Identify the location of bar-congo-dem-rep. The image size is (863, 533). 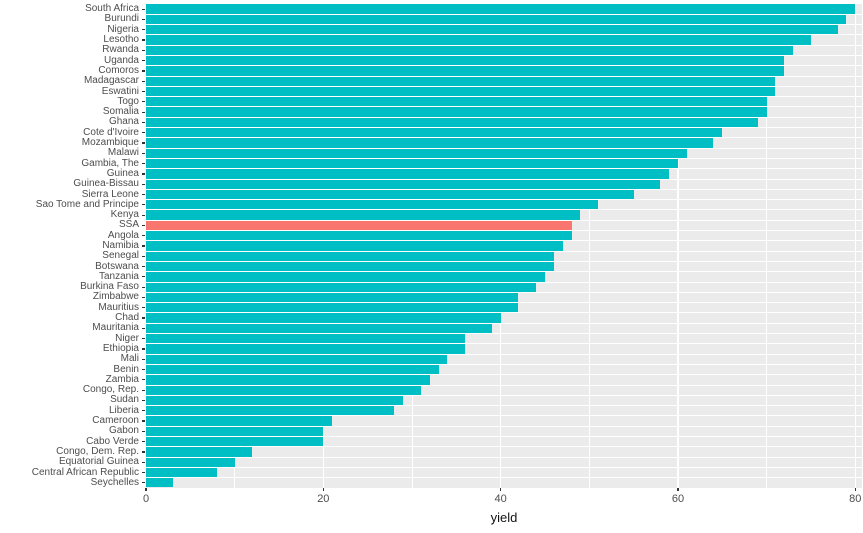
(199, 452).